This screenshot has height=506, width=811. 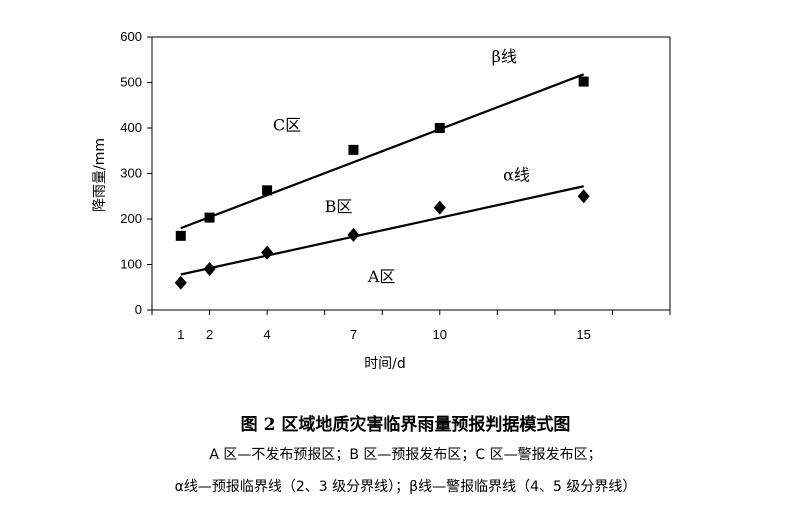 I want to click on beta-line-label: β线, so click(x=504, y=56).